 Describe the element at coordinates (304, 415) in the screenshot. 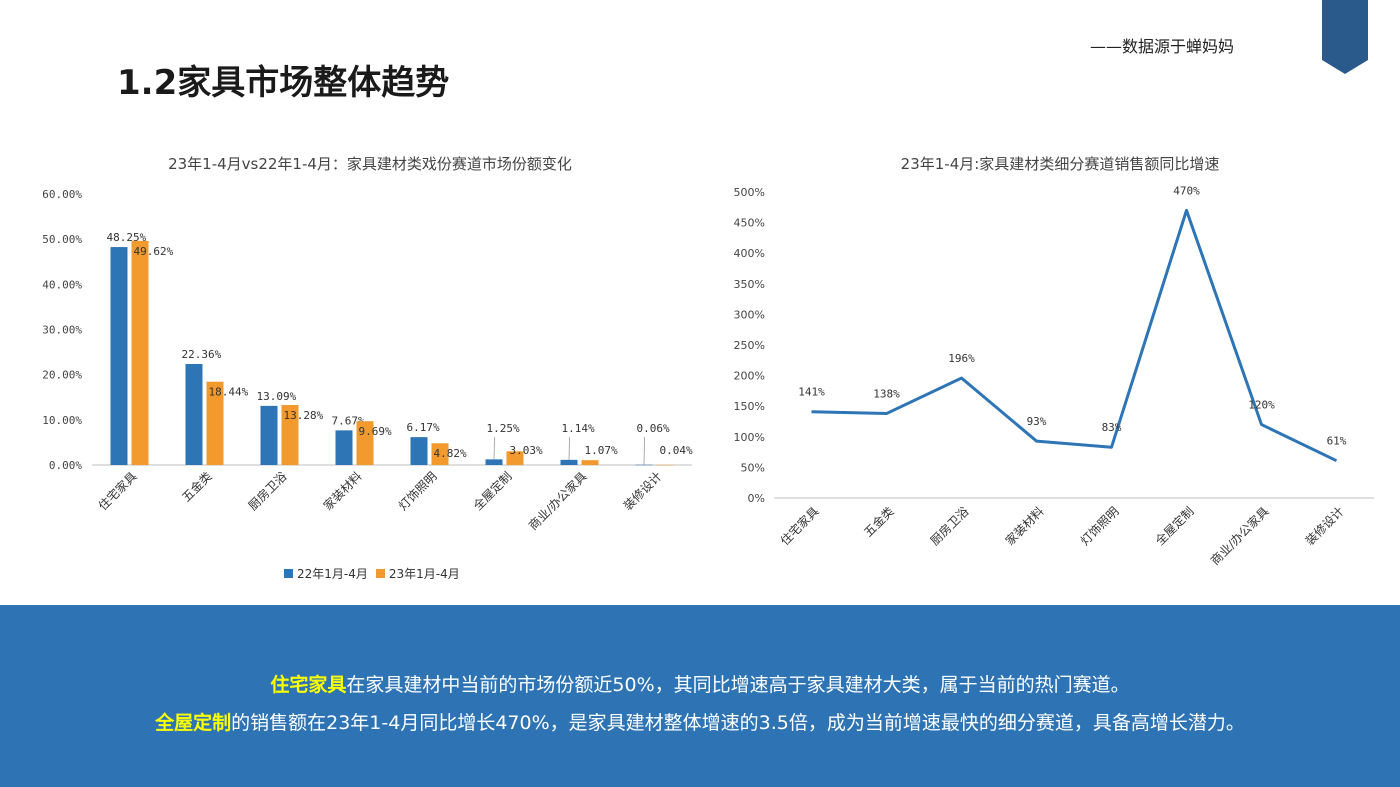

I see `bar-data-label: 13.28%` at that location.